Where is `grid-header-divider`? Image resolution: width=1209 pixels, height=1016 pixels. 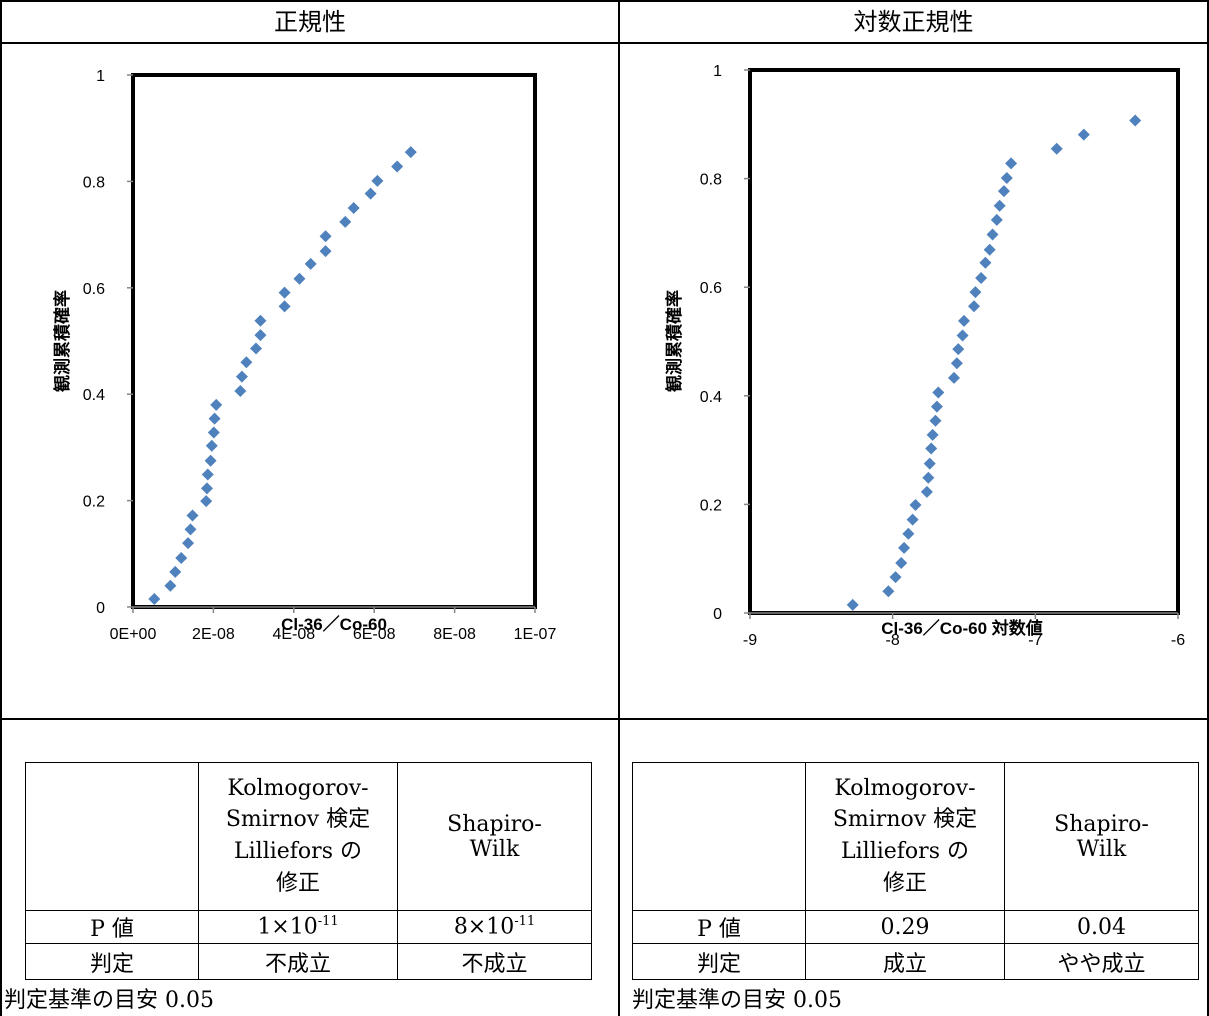
grid-header-divider is located at coordinates (604, 43).